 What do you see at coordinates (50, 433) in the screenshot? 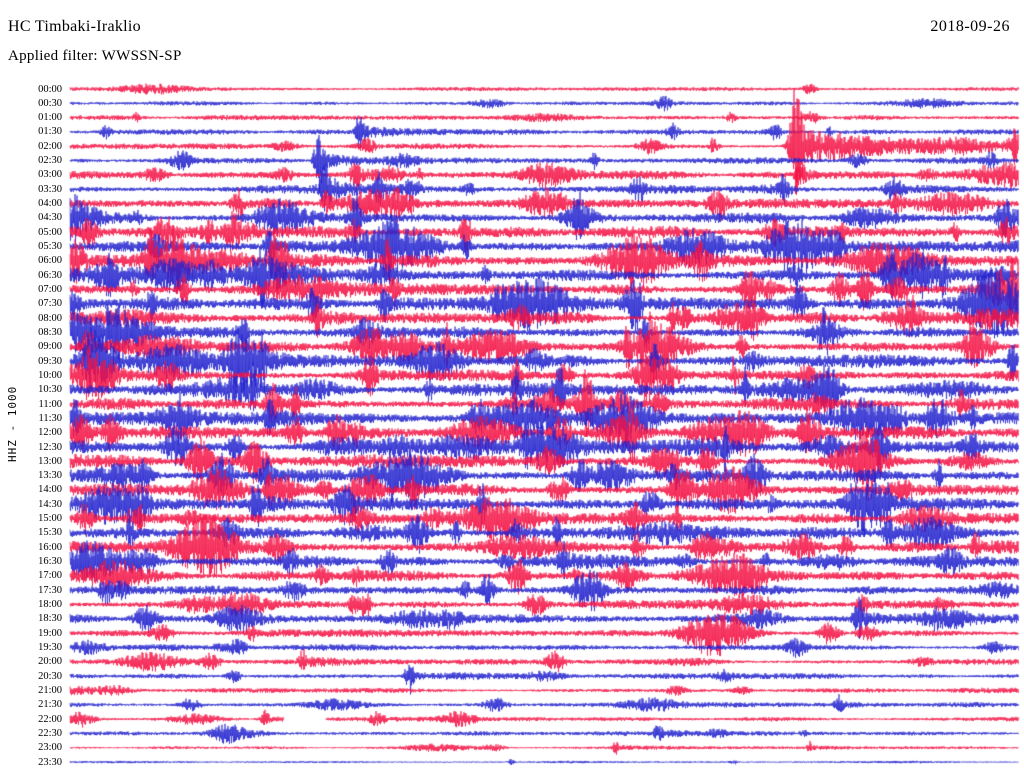
I see `time-label: 12:00` at bounding box center [50, 433].